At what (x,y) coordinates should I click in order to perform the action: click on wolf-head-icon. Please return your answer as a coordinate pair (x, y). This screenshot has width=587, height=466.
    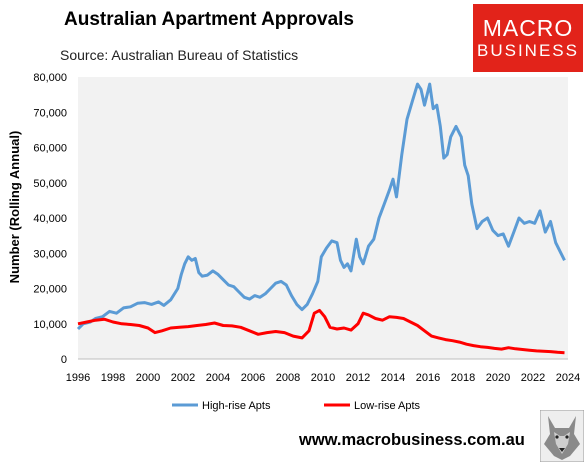
    Looking at the image, I should click on (562, 436).